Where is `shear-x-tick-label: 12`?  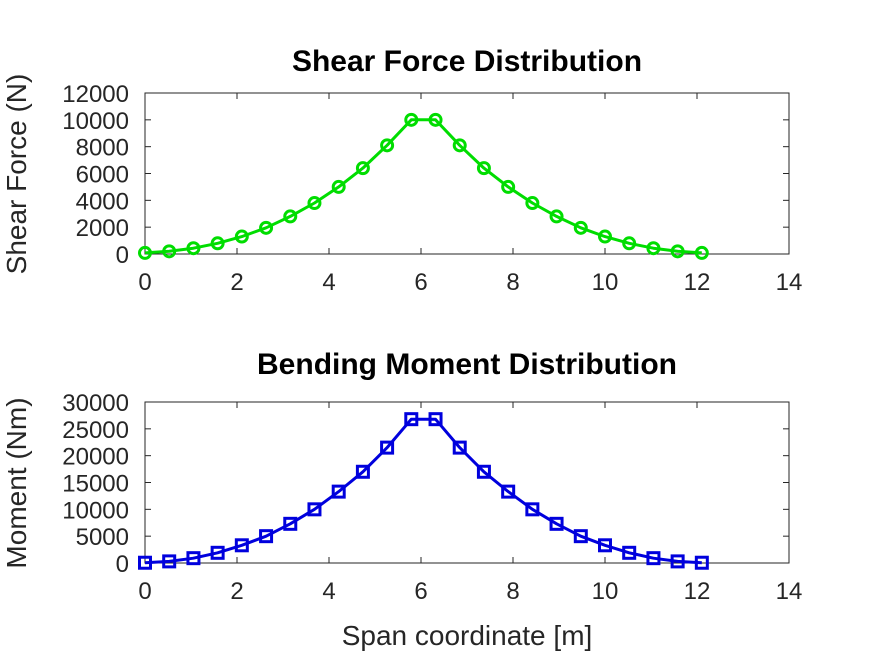 shear-x-tick-label: 12 is located at coordinates (697, 282).